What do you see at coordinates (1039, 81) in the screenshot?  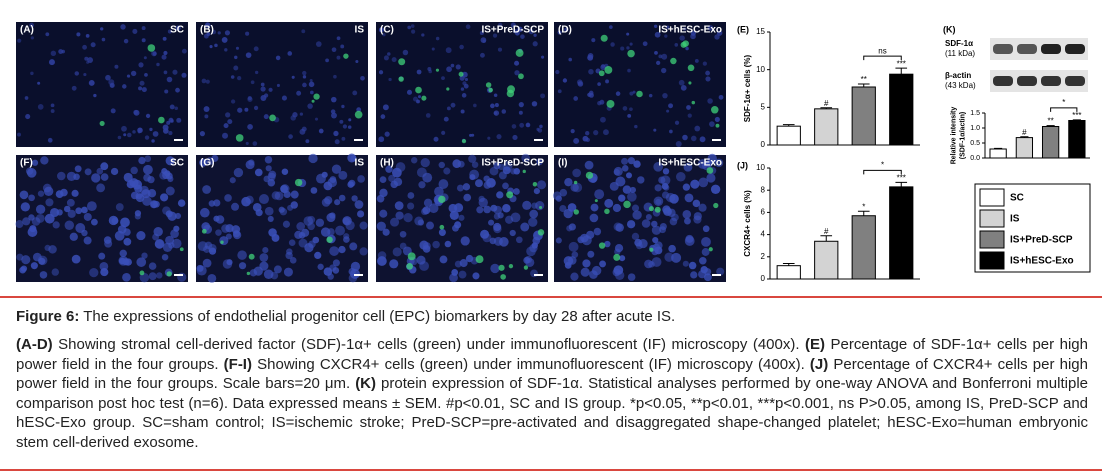 I see `blot-membrane` at bounding box center [1039, 81].